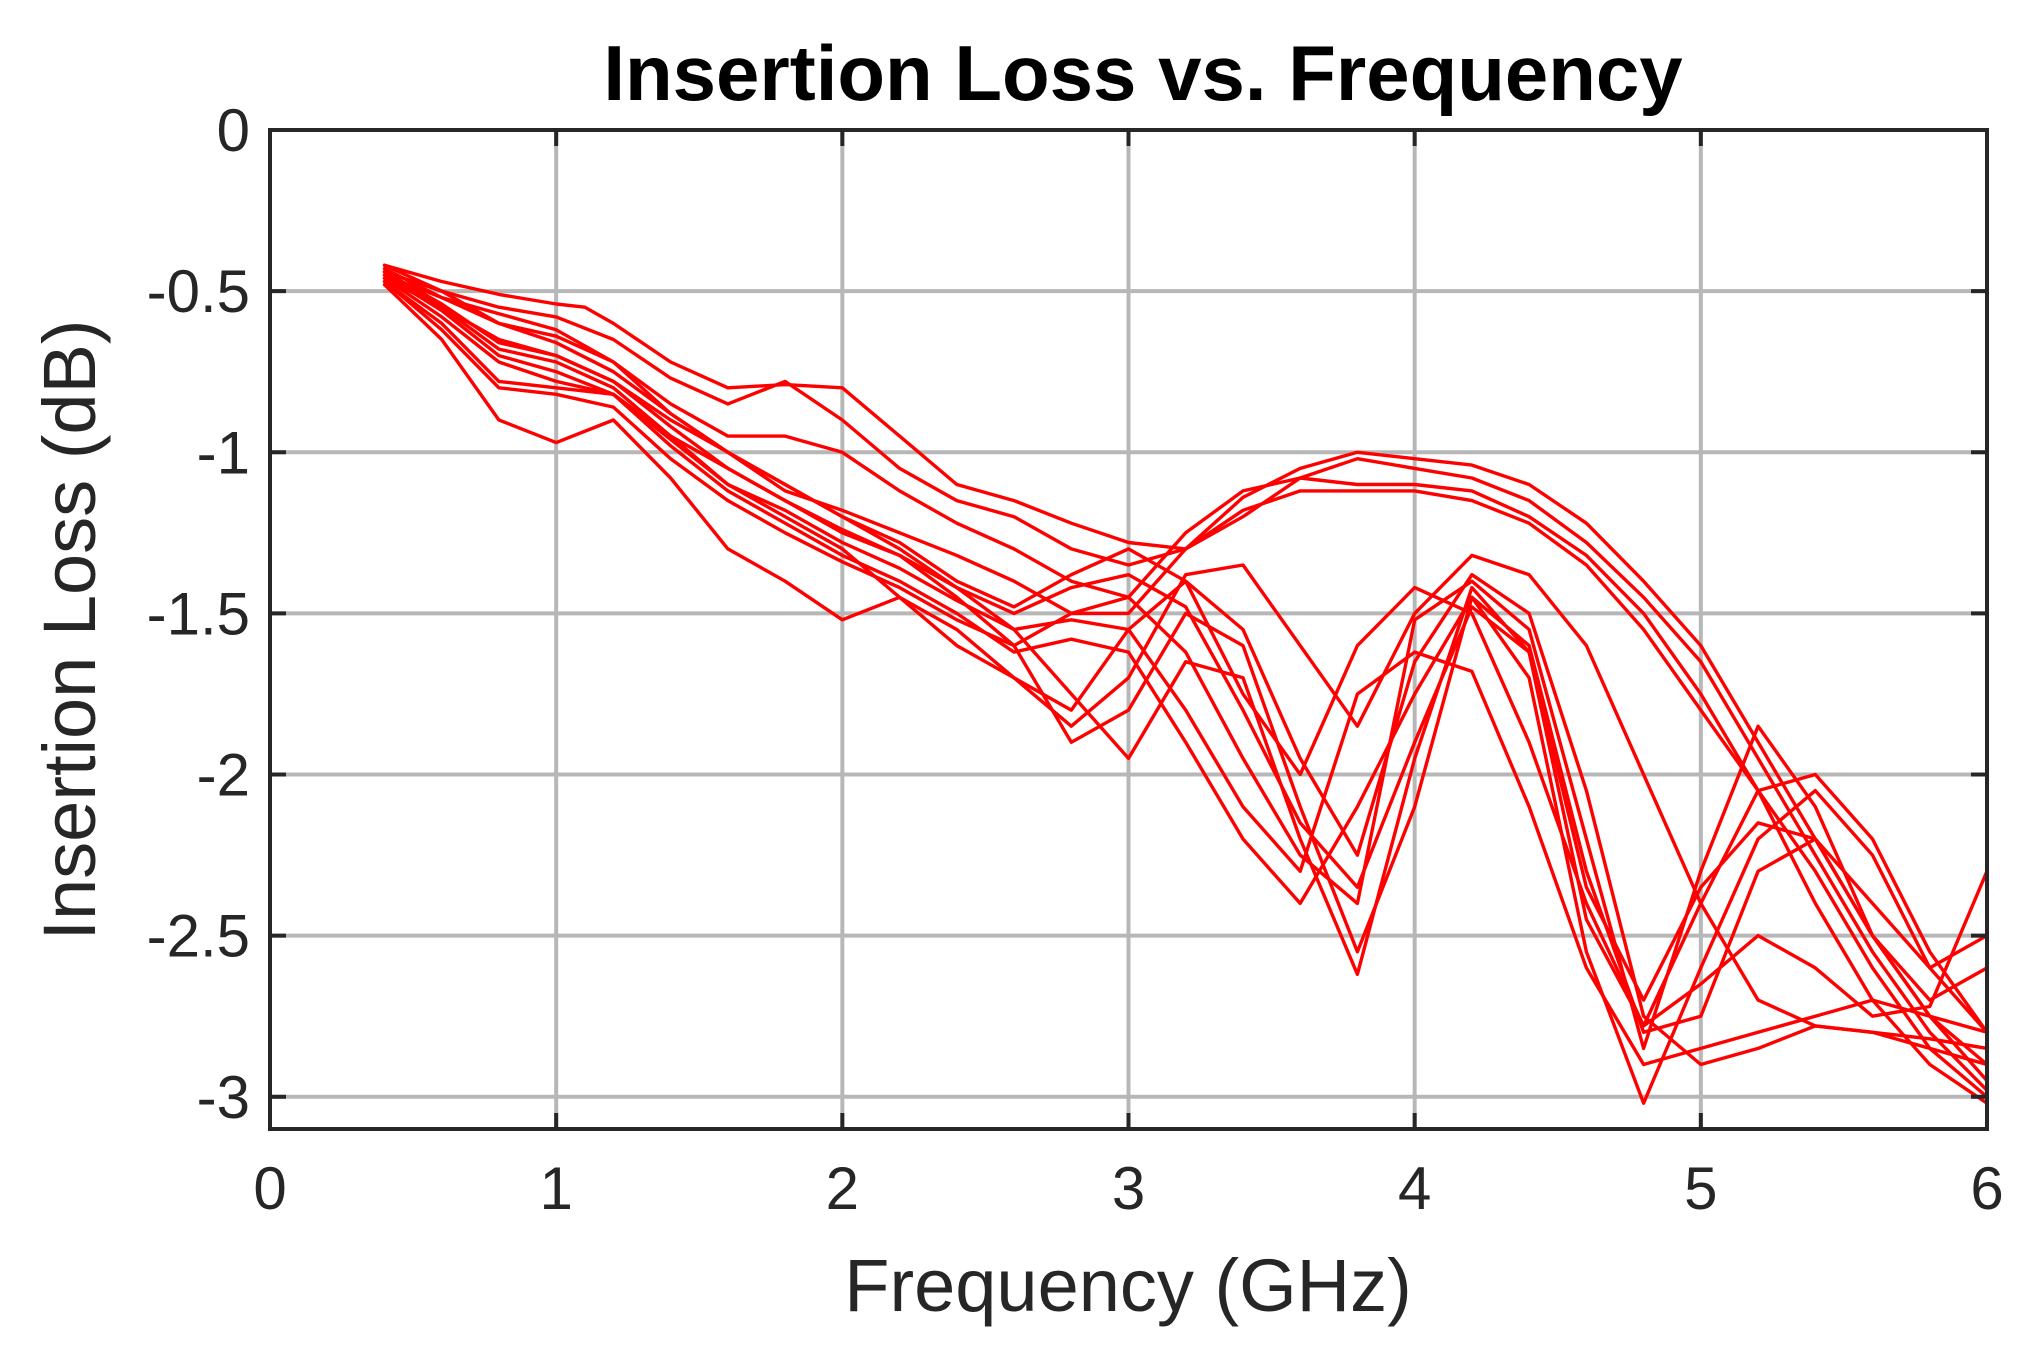  I want to click on y-tick-label: -1.5, so click(198, 613).